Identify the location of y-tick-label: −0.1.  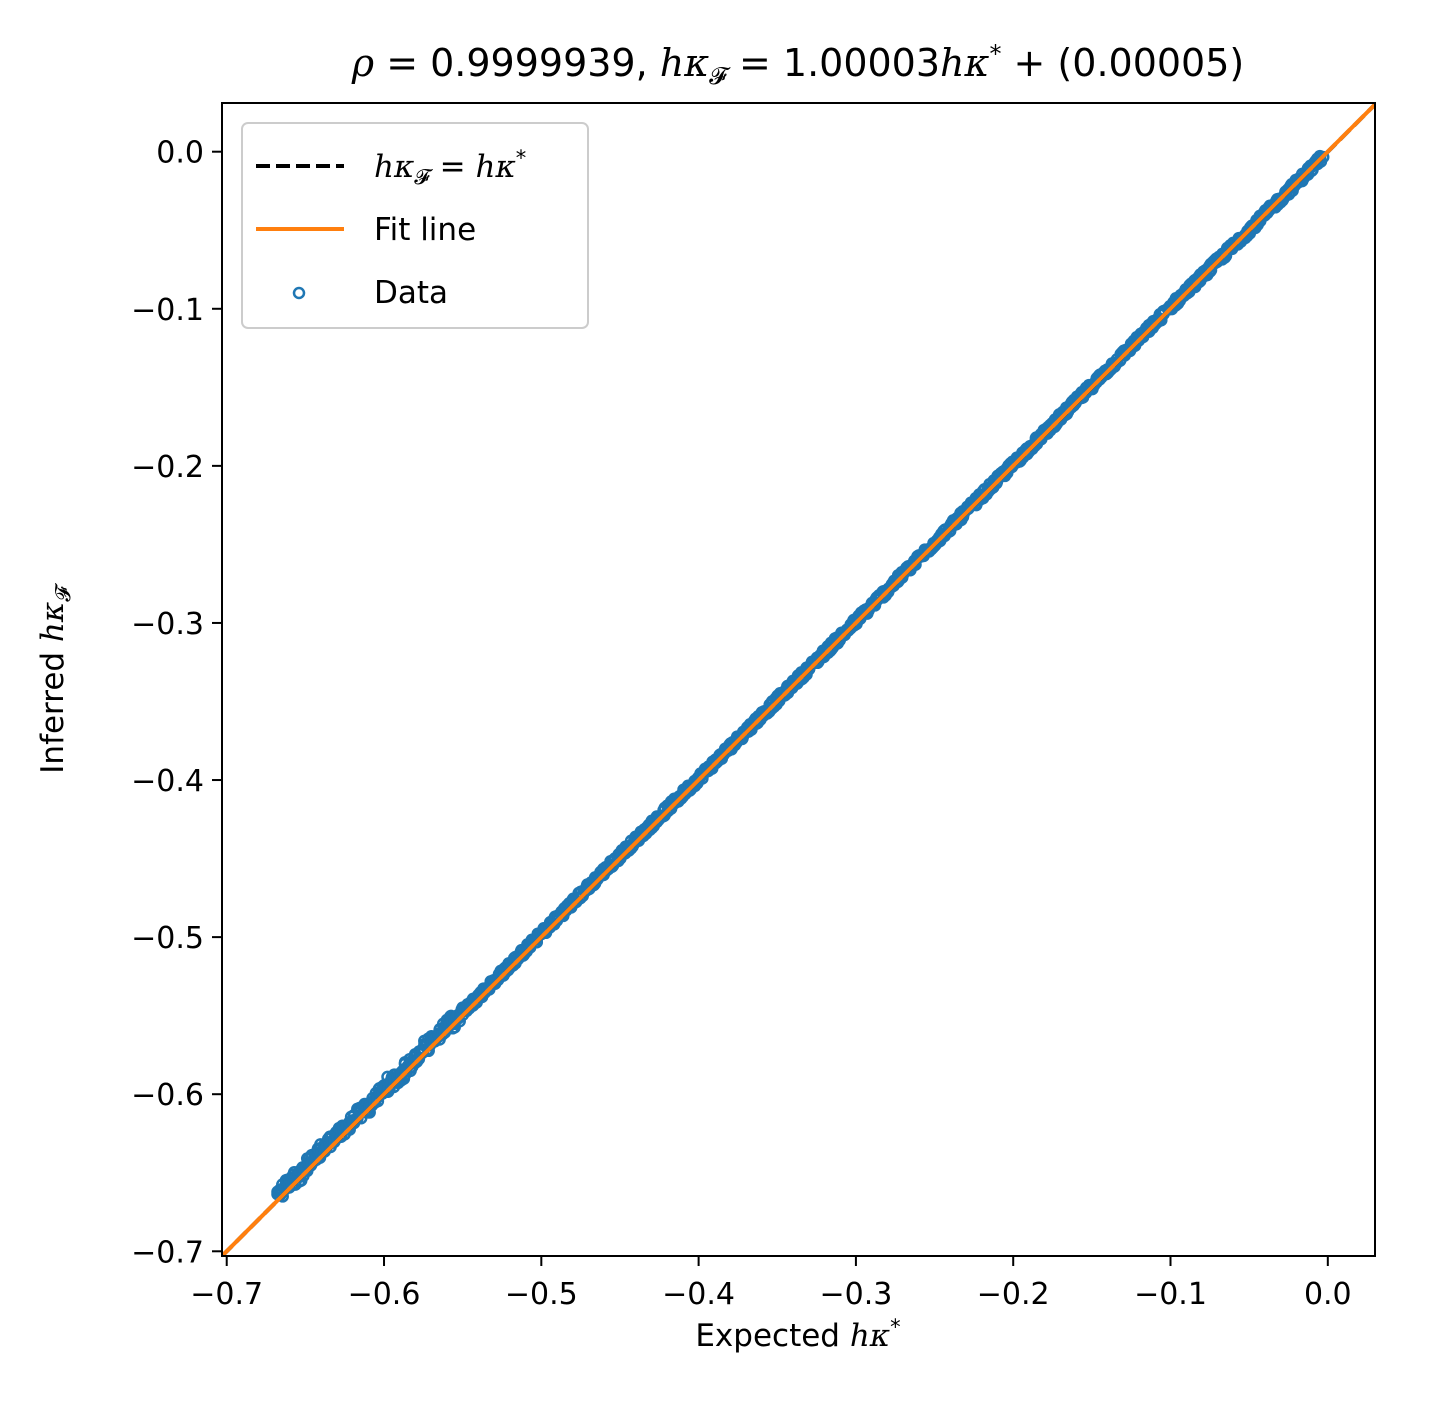
(167, 310).